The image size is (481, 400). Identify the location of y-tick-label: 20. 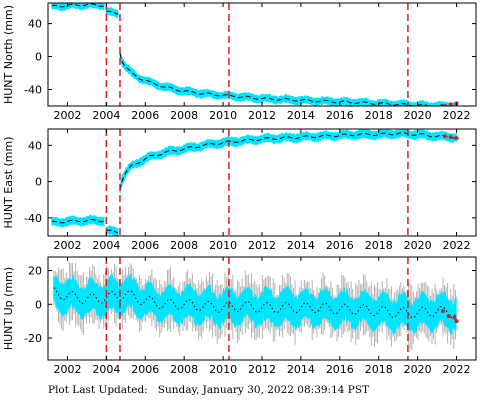
(35, 271).